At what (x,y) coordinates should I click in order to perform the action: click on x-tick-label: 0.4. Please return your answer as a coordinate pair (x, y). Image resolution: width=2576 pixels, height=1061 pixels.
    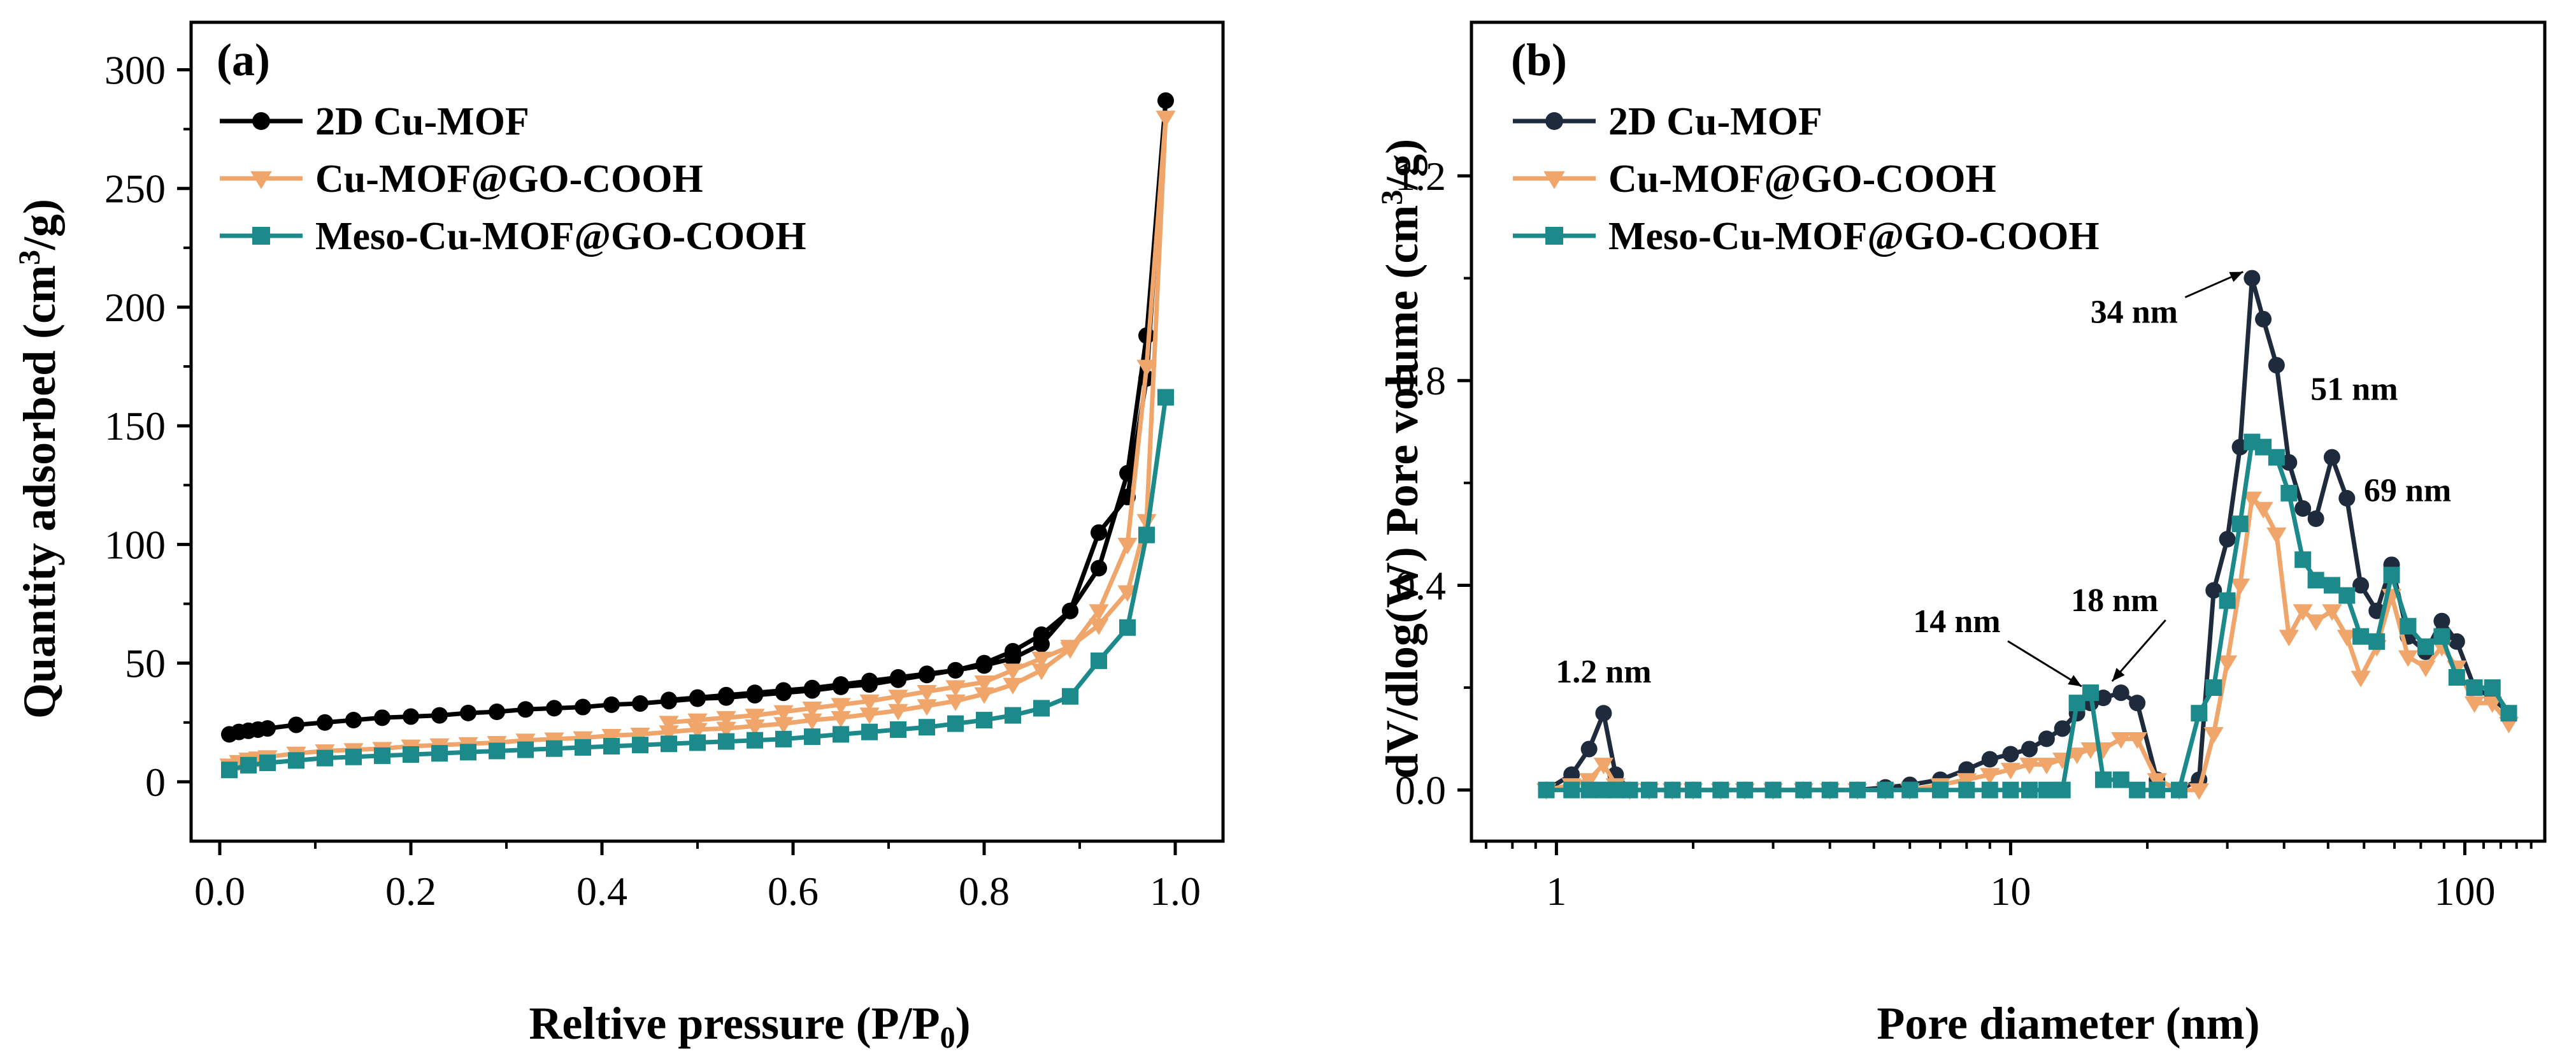
    Looking at the image, I should click on (601, 891).